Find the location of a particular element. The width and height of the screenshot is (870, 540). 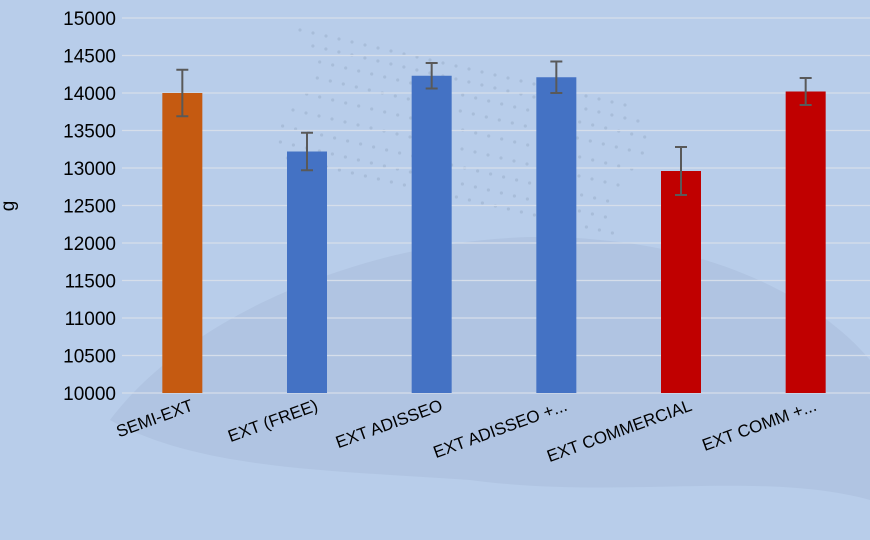

y-axis-label: g is located at coordinates (9, 206).